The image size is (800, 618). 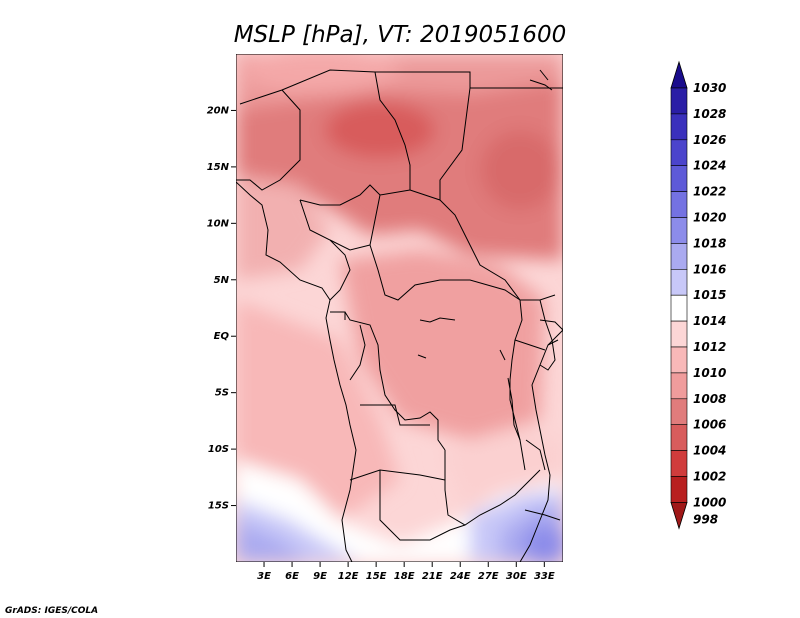 What do you see at coordinates (544, 576) in the screenshot?
I see `x-tick-label: 33E` at bounding box center [544, 576].